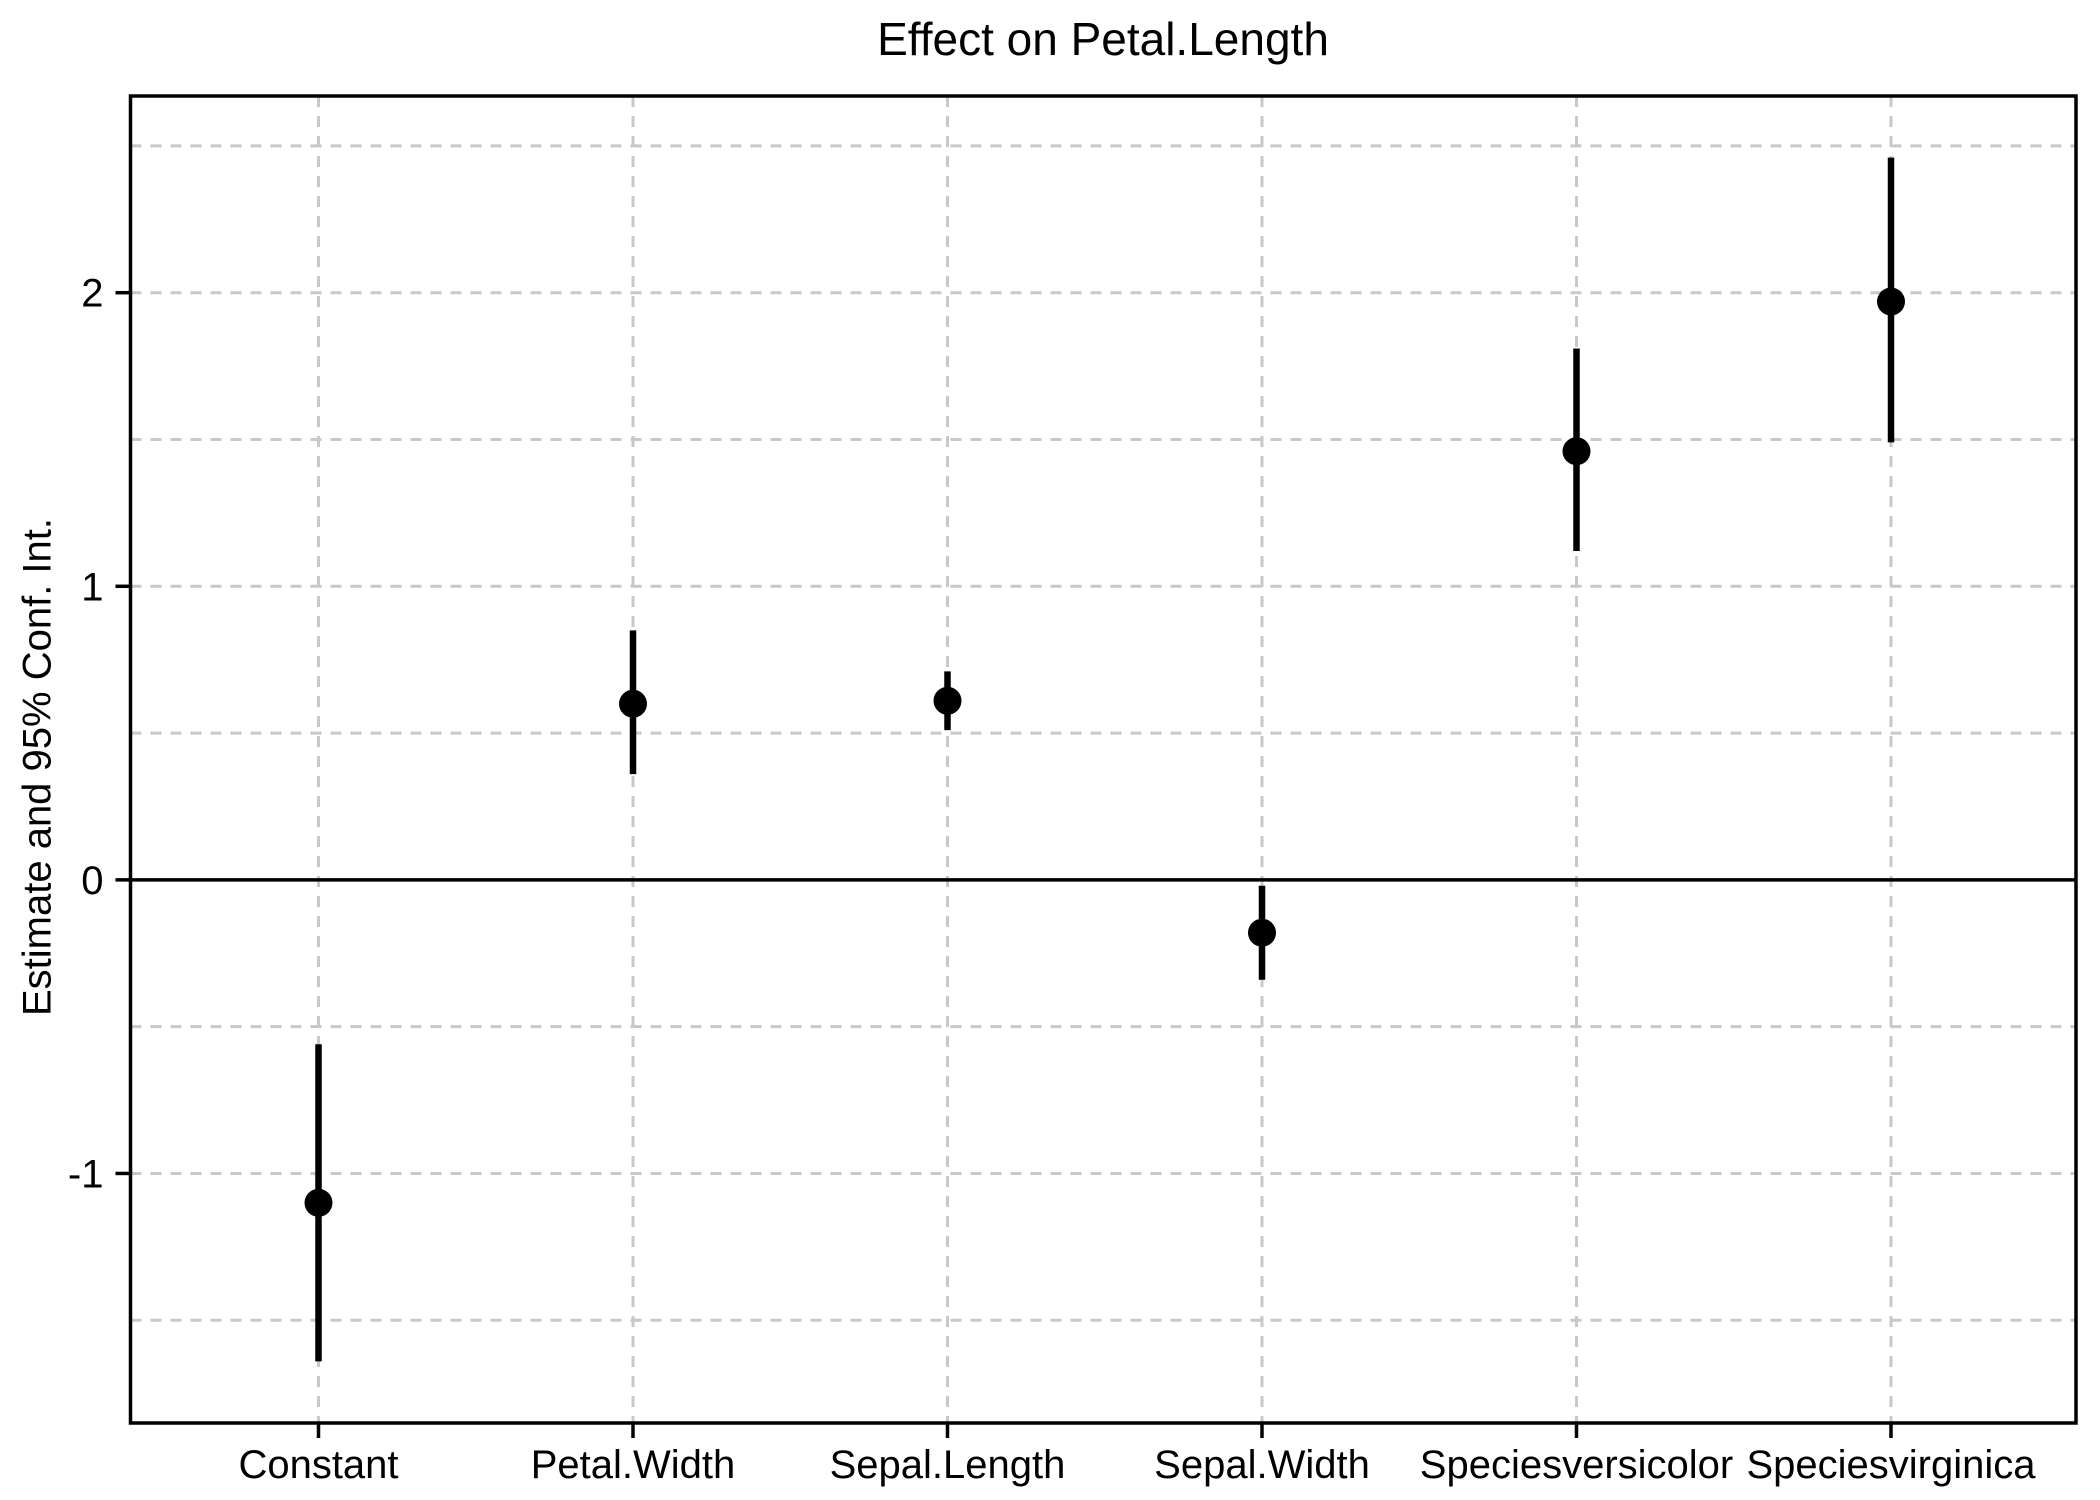 Image resolution: width=2100 pixels, height=1500 pixels. What do you see at coordinates (633, 1465) in the screenshot?
I see `x-tick-label: Petal.Width` at bounding box center [633, 1465].